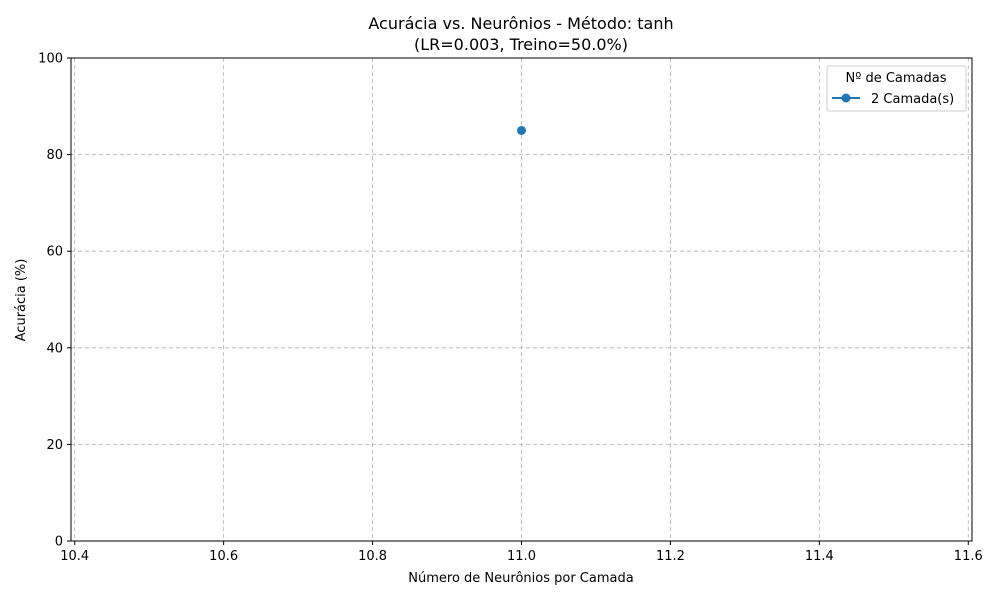 The image size is (1000, 600). Describe the element at coordinates (520, 23) in the screenshot. I see `chart-title: Acurácia vs. Neurônios - Método: tanh` at that location.